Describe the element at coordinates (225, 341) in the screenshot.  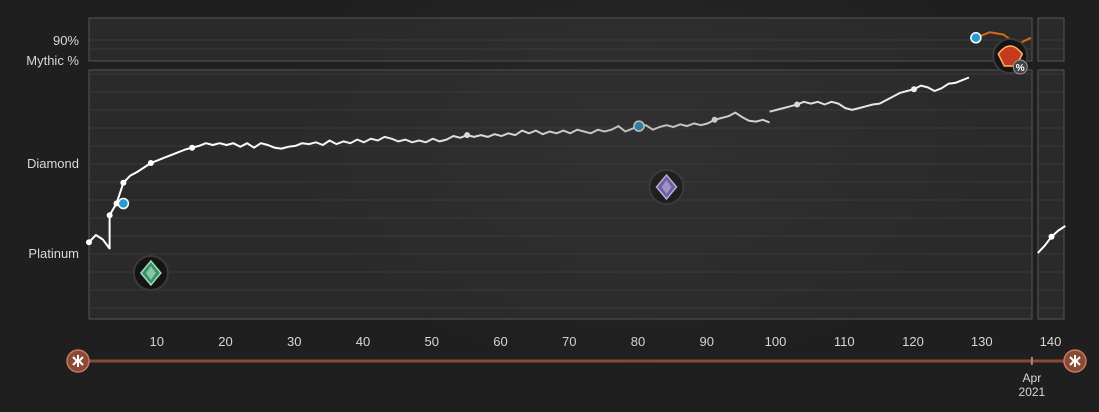
I see `x-tick-label: 20` at that location.